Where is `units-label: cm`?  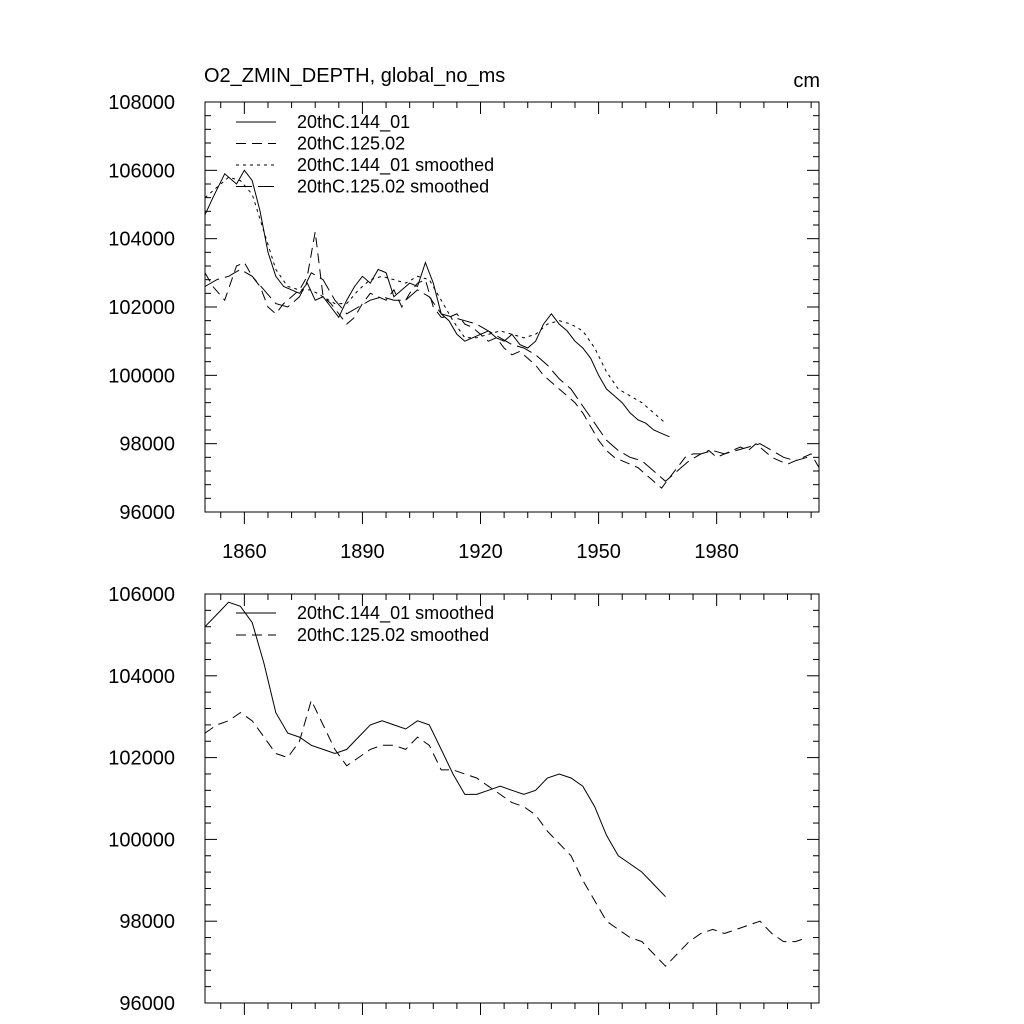 units-label: cm is located at coordinates (806, 81).